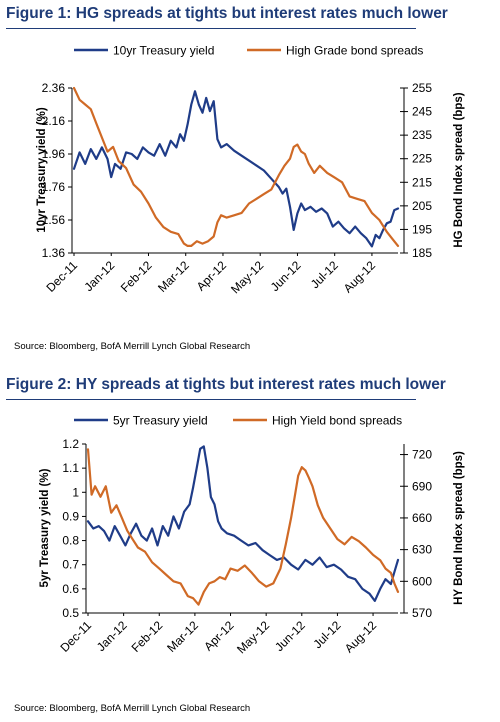 The height and width of the screenshot is (722, 500). What do you see at coordinates (70, 565) in the screenshot?
I see `chart-2-left-tick-label: 0.7` at bounding box center [70, 565].